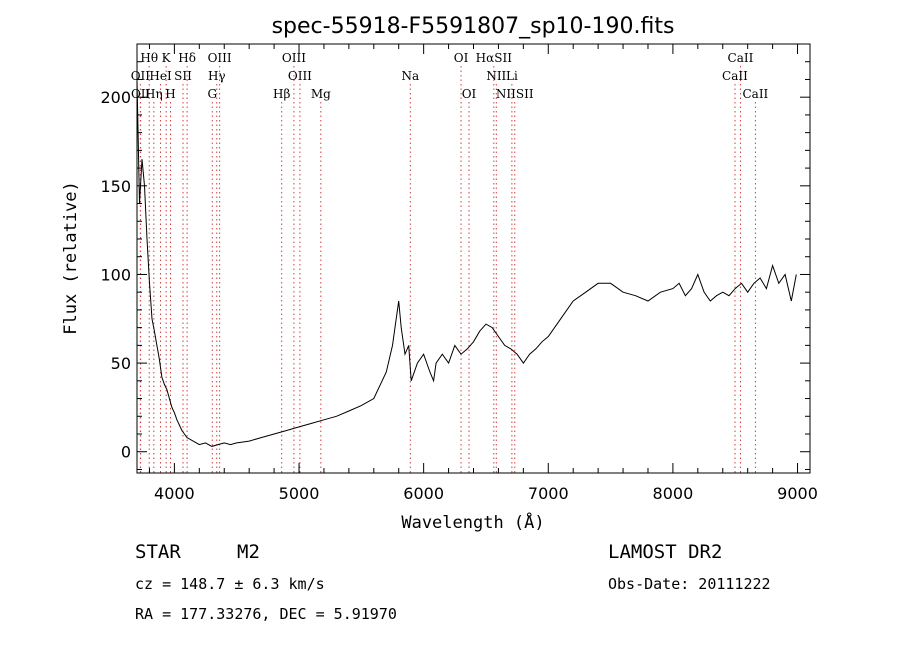 The width and height of the screenshot is (900, 650). What do you see at coordinates (461, 58) in the screenshot?
I see `line-label-5: OI` at bounding box center [461, 58].